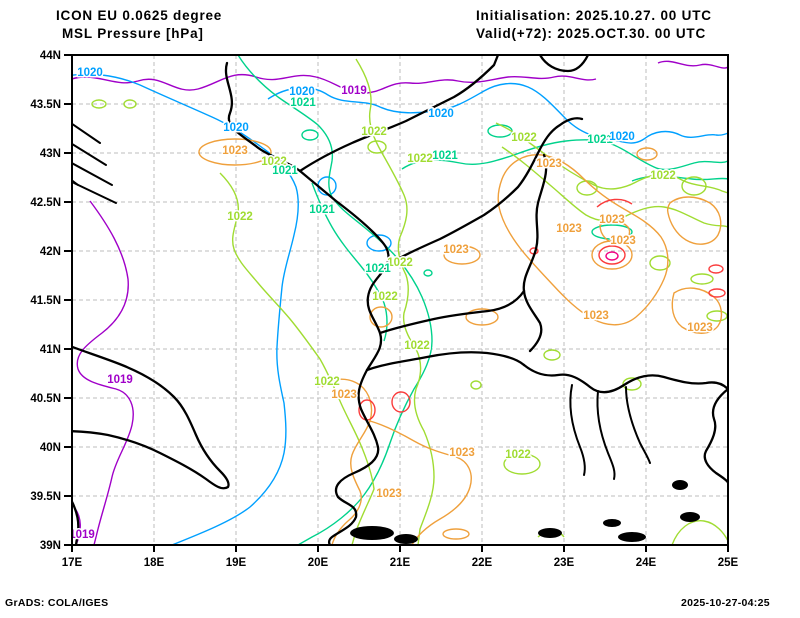  What do you see at coordinates (72, 563) in the screenshot?
I see `lon-tick-label: 17E` at bounding box center [72, 563].